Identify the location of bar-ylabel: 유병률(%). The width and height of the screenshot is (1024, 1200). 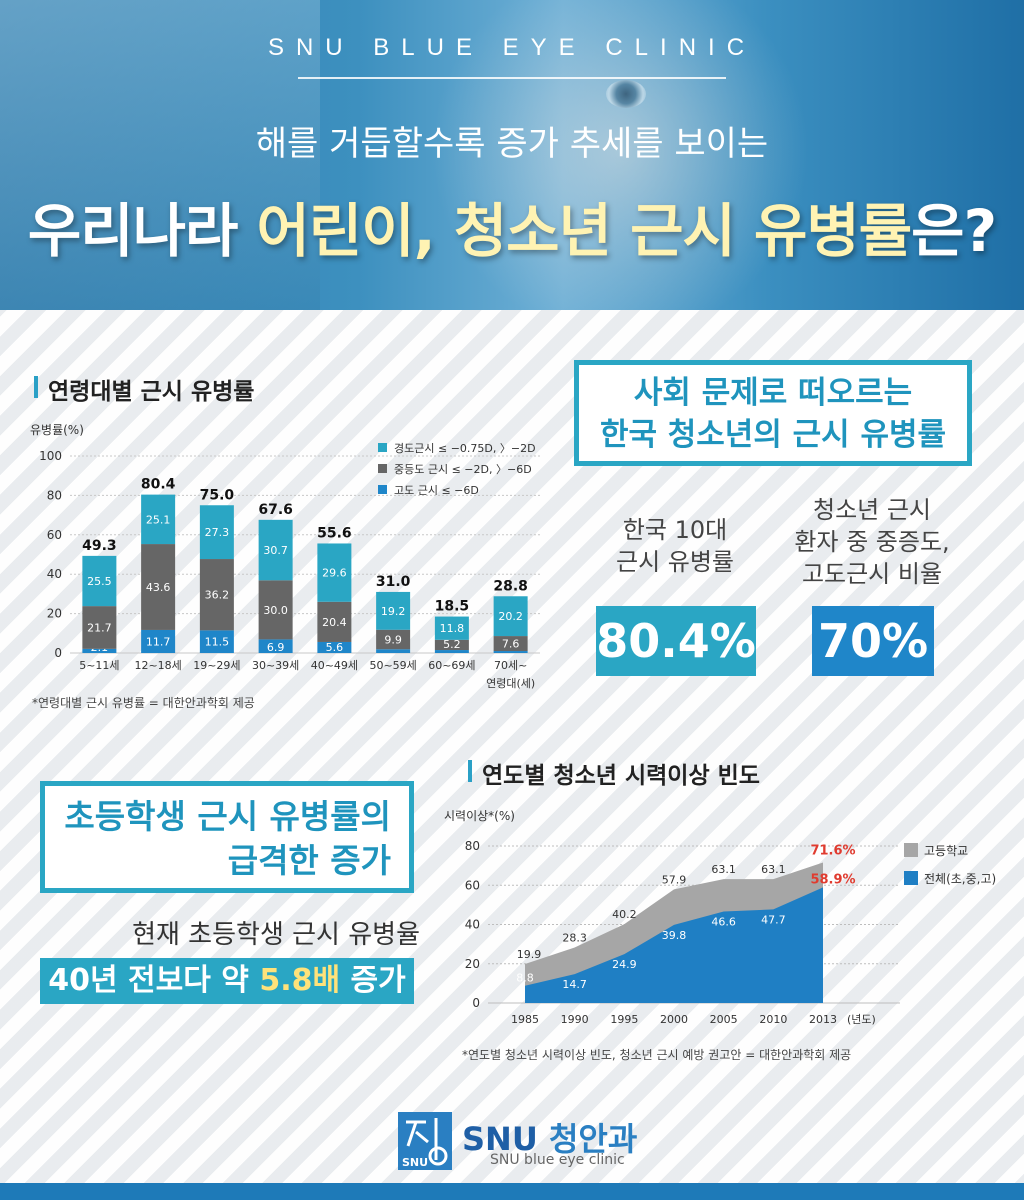
(57, 430).